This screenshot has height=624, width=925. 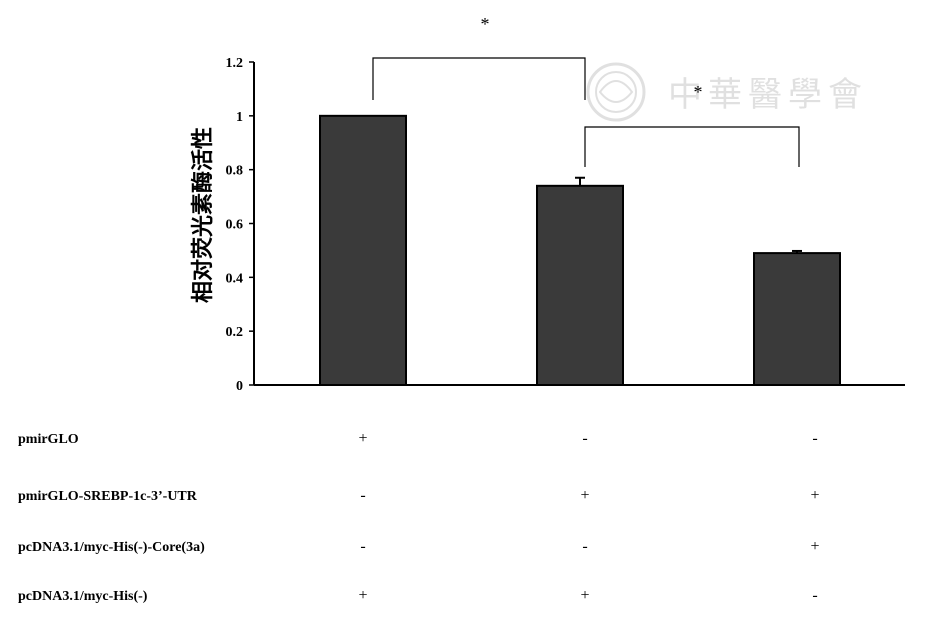 What do you see at coordinates (235, 225) in the screenshot?
I see `y-tick-label: 0.6` at bounding box center [235, 225].